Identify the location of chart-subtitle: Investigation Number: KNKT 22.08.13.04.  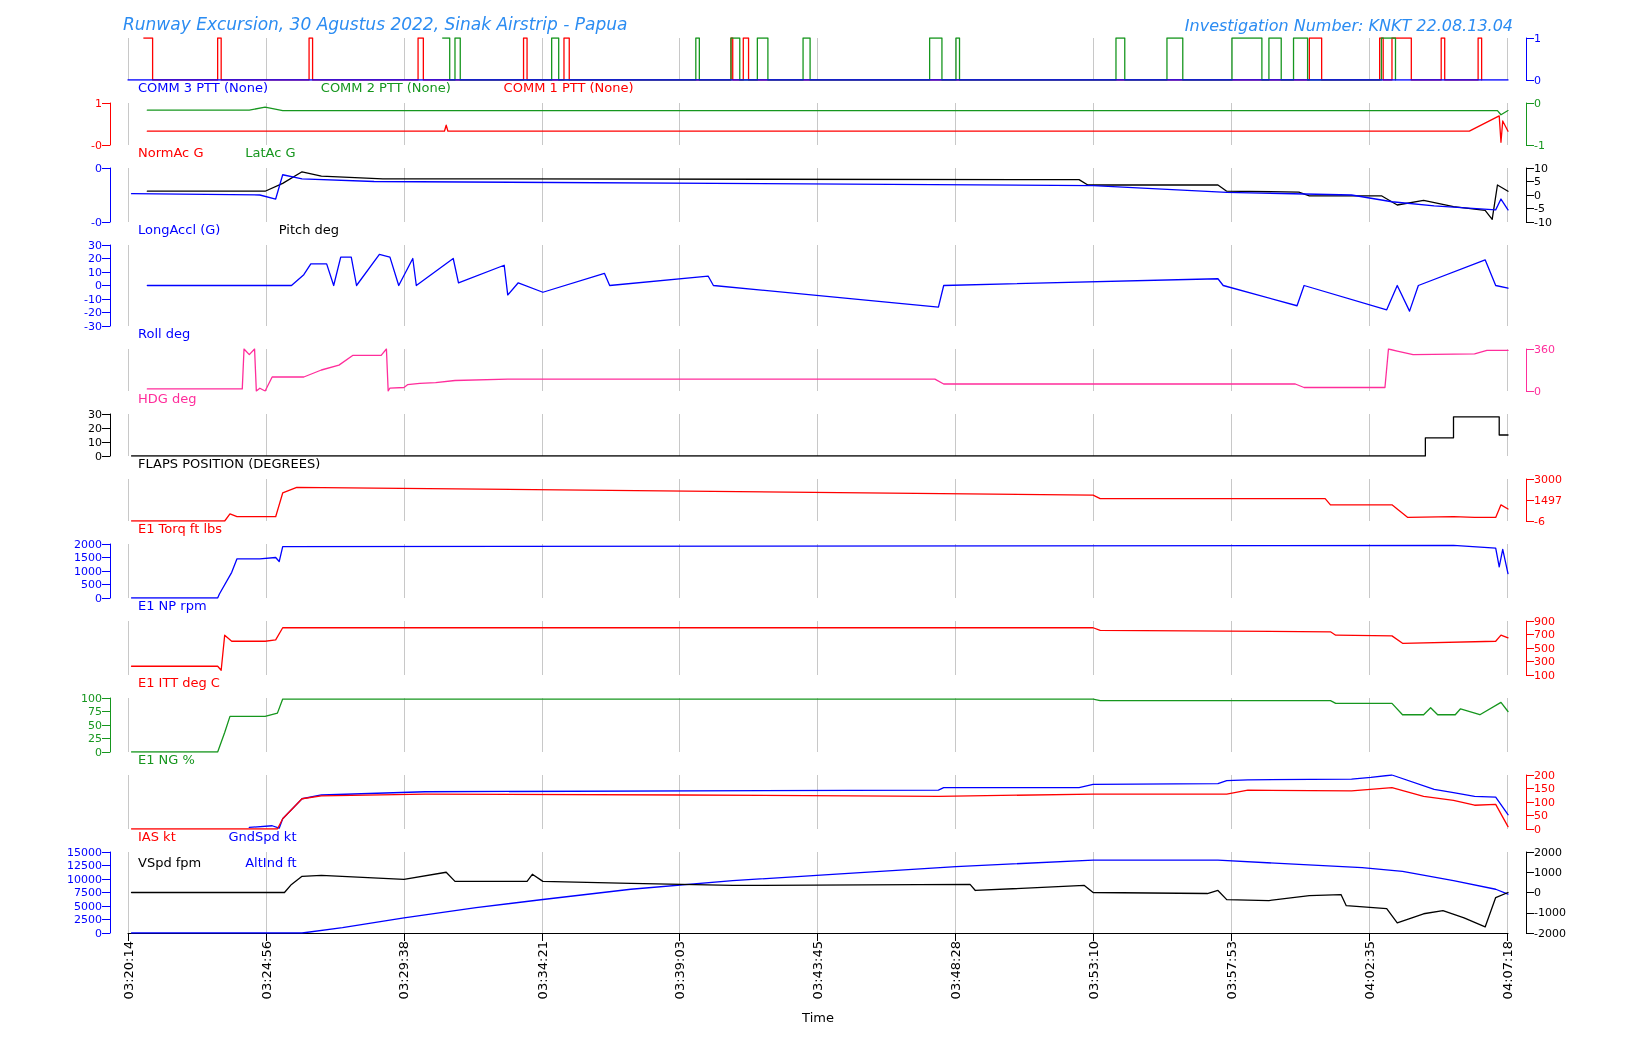
(1349, 25).